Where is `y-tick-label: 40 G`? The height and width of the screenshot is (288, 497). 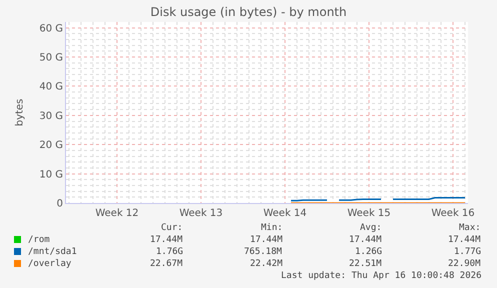 y-tick-label: 40 G is located at coordinates (51, 87).